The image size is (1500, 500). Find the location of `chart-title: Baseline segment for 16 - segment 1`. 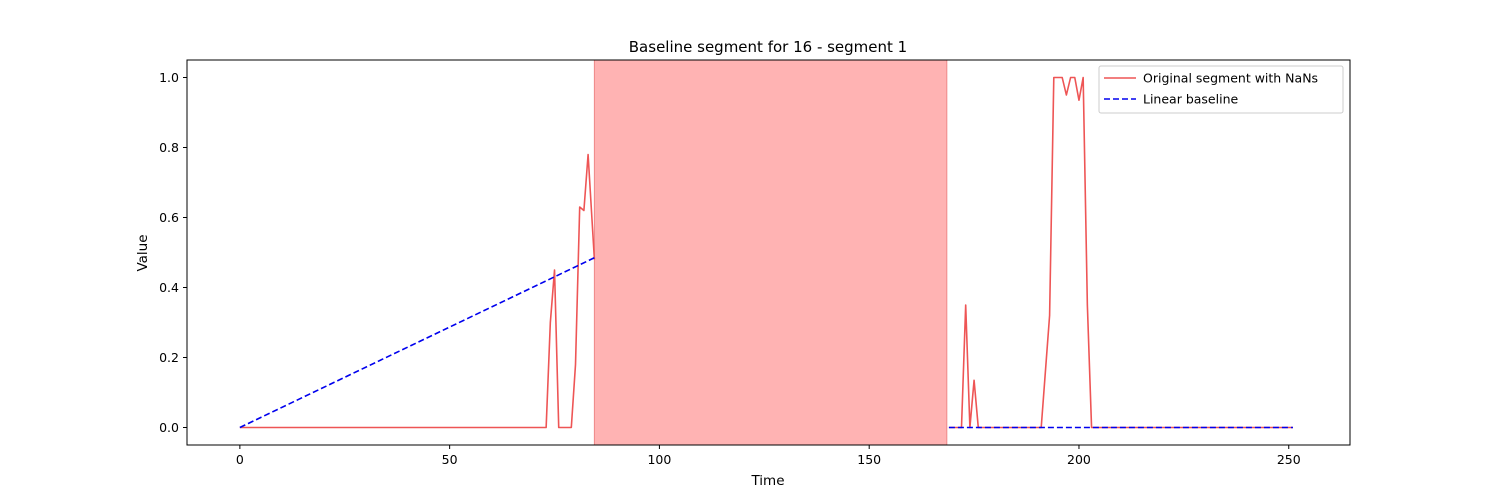

chart-title: Baseline segment for 16 - segment 1 is located at coordinates (768, 47).